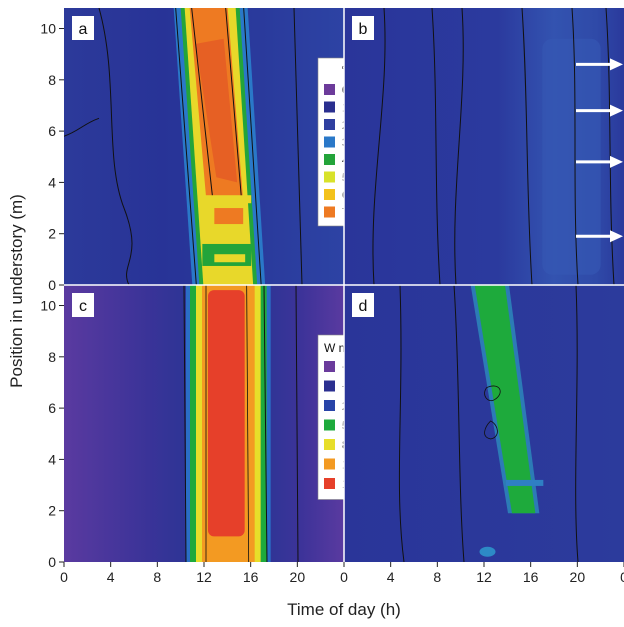 Image resolution: width=624 pixels, height=627 pixels. Describe the element at coordinates (230, 258) in the screenshot. I see `band-50-low` at that location.